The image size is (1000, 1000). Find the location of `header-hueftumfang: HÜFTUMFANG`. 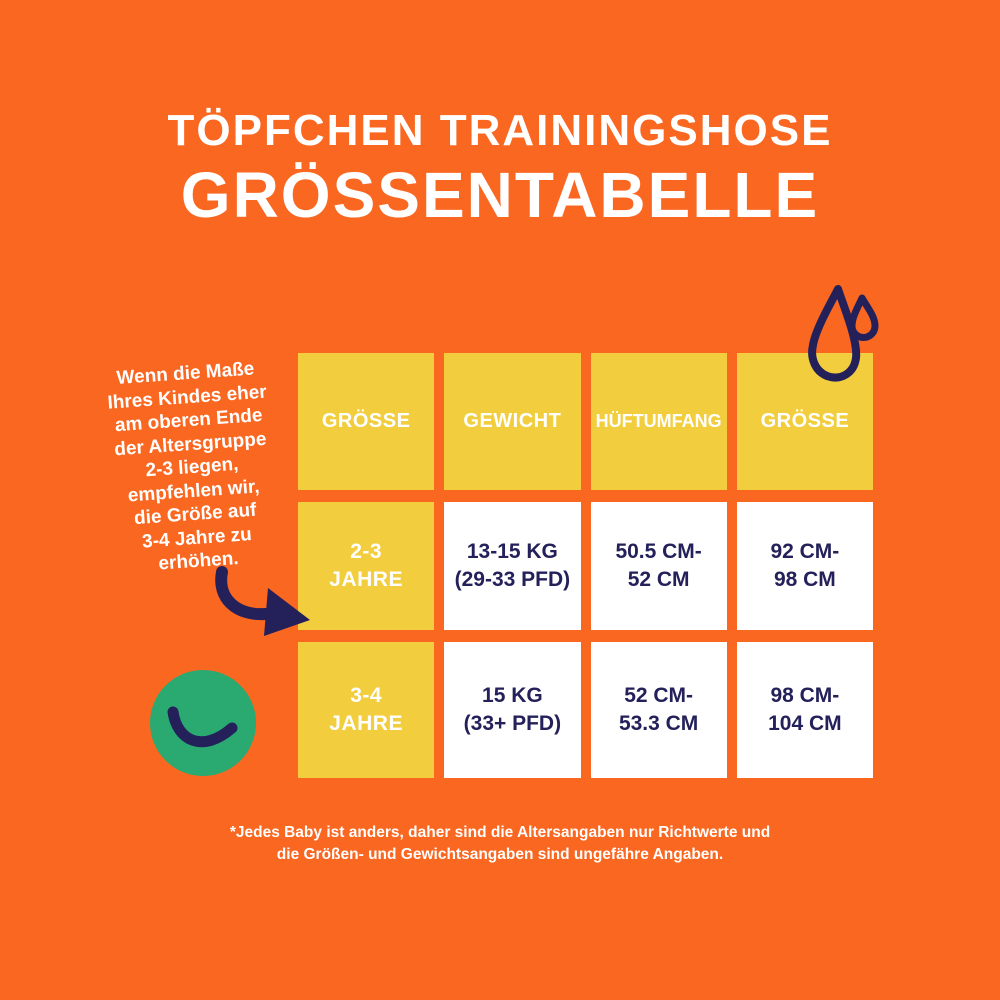

header-hueftumfang: HÜFTUMFANG is located at coordinates (658, 421).